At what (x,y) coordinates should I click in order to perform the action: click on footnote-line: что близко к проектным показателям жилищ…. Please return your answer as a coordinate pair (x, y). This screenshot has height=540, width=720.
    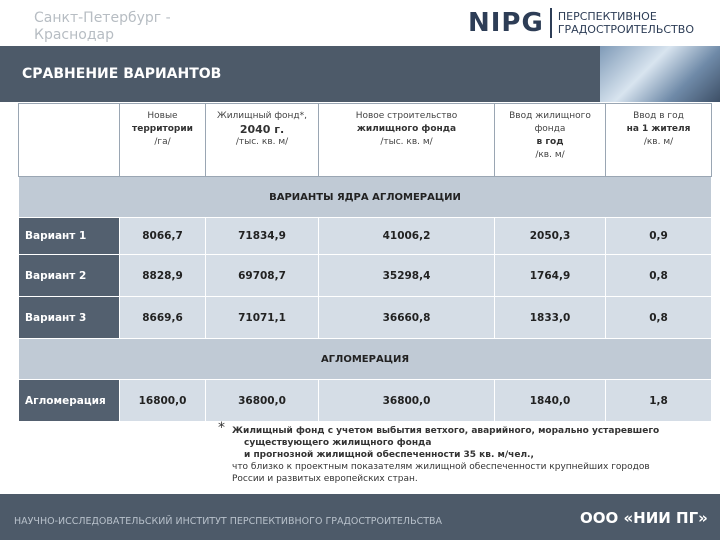
    Looking at the image, I should click on (441, 467).